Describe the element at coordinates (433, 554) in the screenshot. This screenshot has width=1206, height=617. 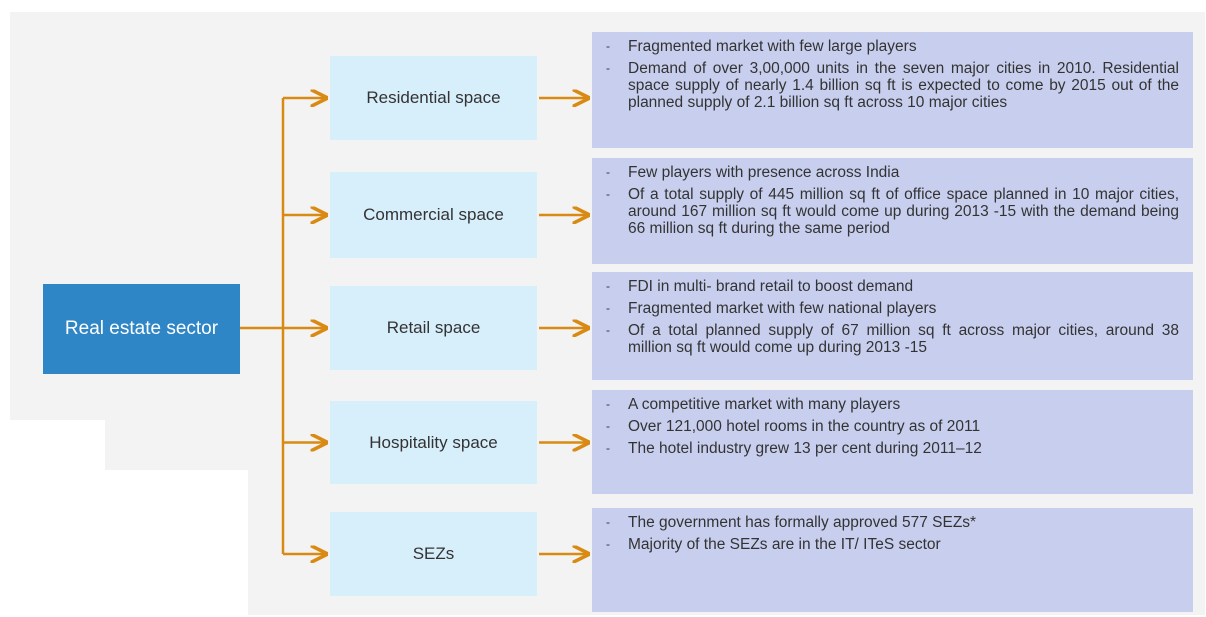
I see `category-node: SEZs` at that location.